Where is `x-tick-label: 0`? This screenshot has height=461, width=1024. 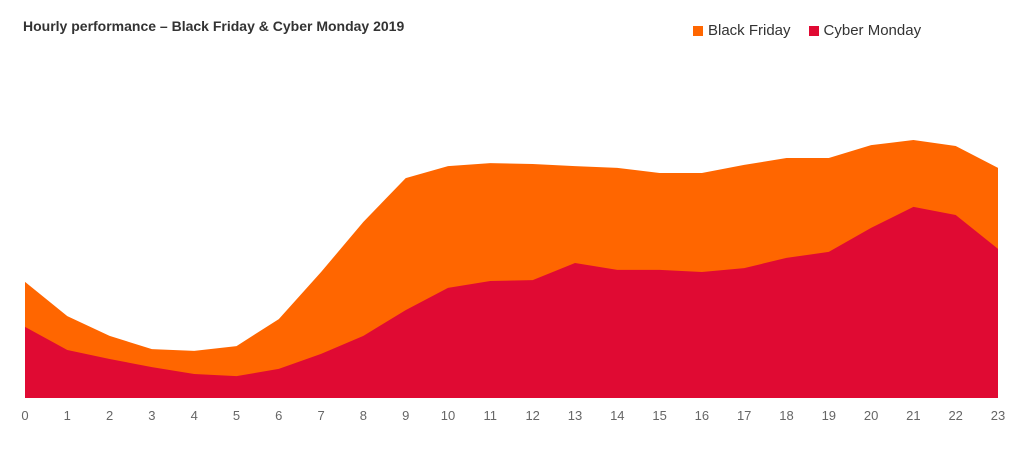
x-tick-label: 0 is located at coordinates (24, 415).